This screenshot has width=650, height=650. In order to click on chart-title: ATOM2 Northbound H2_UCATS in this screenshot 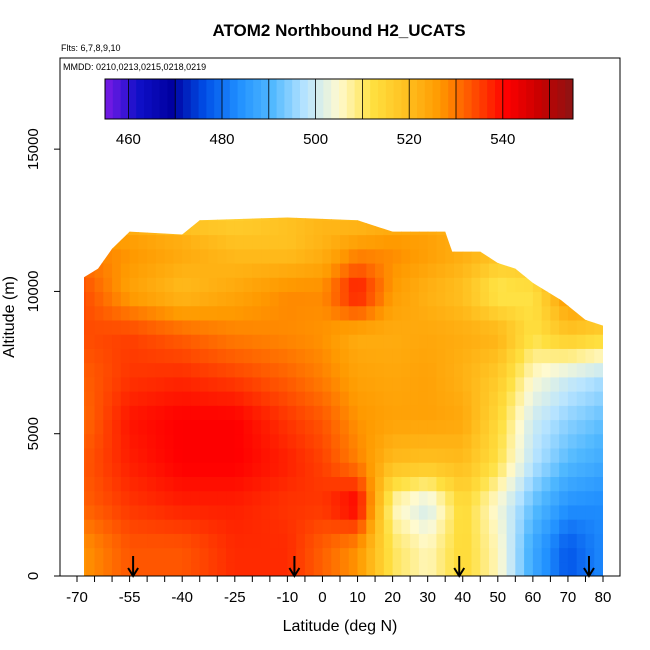, I will do `click(338, 30)`.